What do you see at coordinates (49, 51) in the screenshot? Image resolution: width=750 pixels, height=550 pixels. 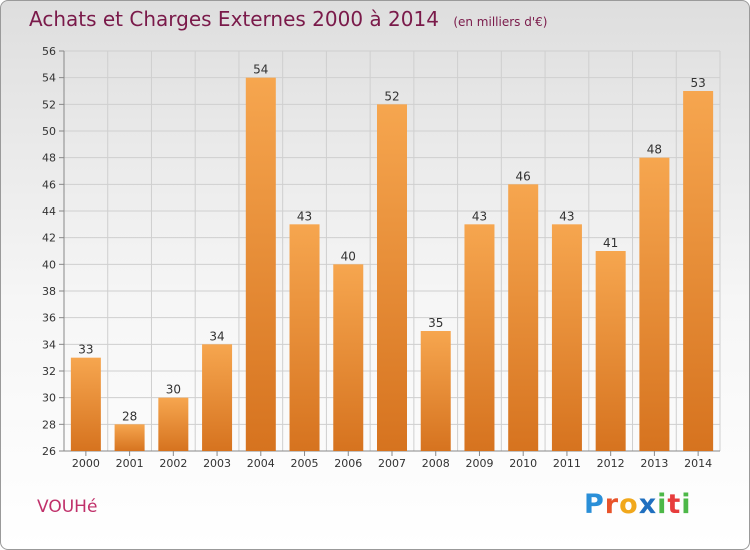 I see `y-tick-label: 56` at bounding box center [49, 51].